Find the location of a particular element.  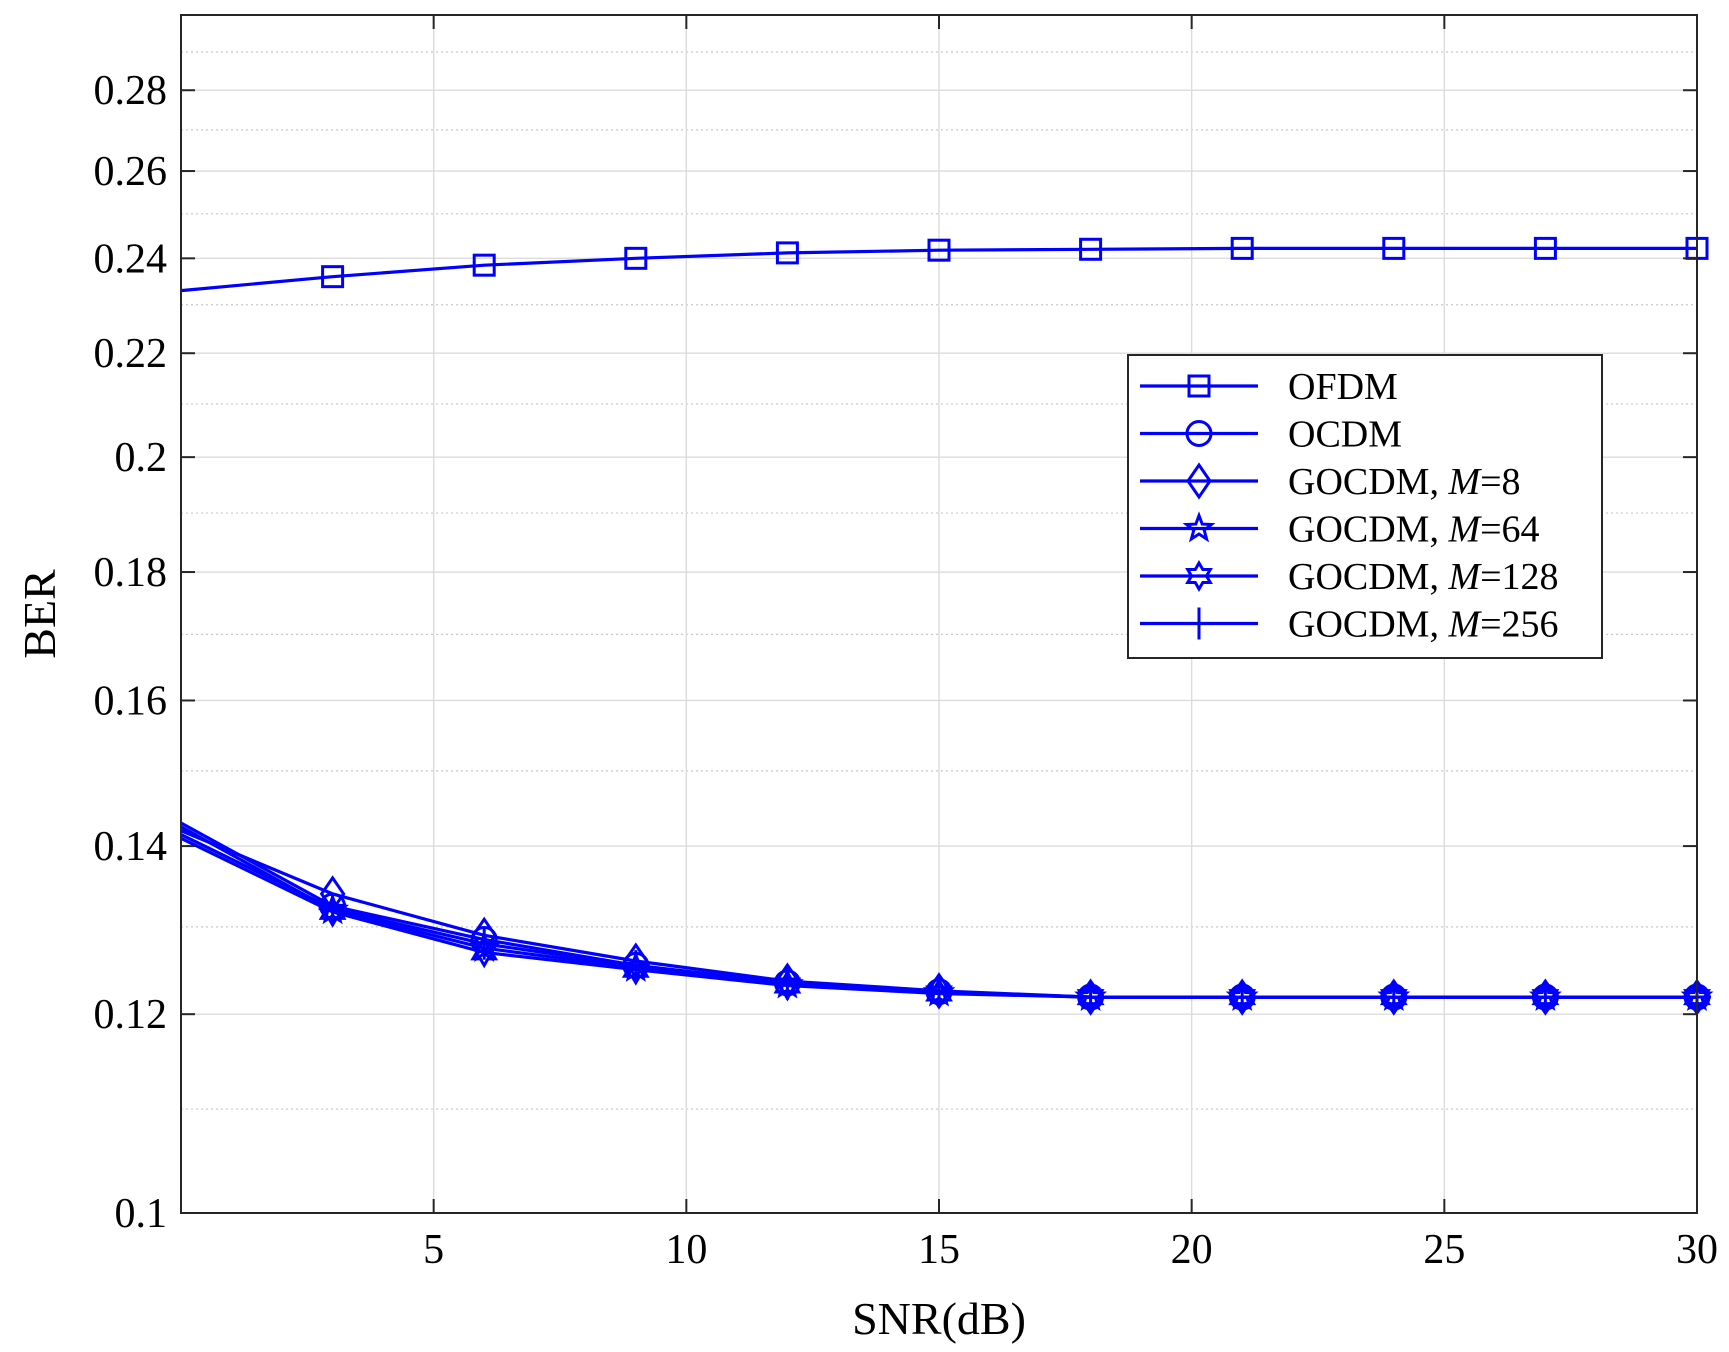

x-tick-label: 5 is located at coordinates (433, 1250).